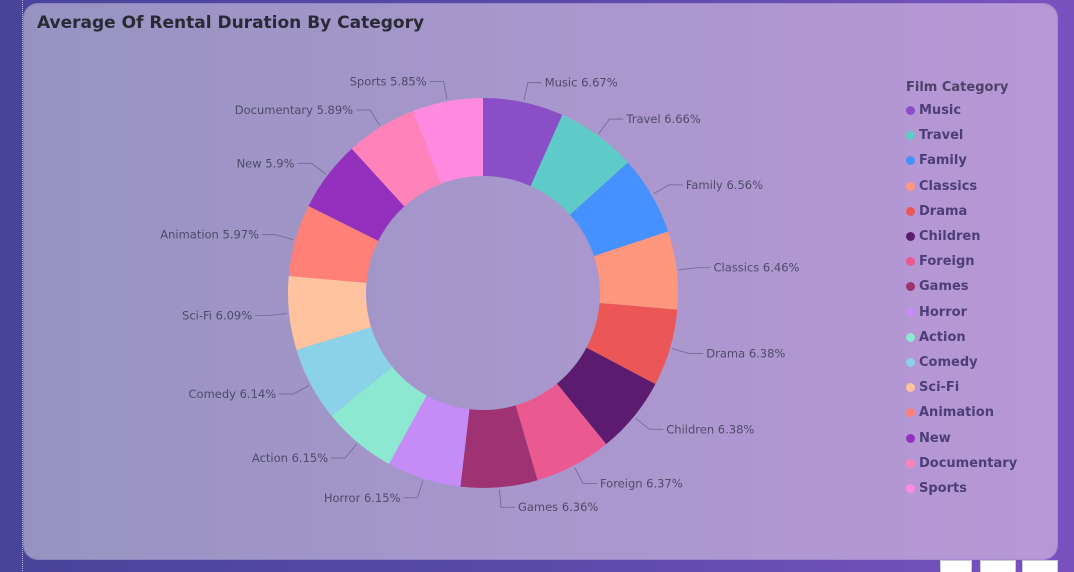  What do you see at coordinates (271, 314) in the screenshot?
I see `leader-line-sci-fi` at bounding box center [271, 314].